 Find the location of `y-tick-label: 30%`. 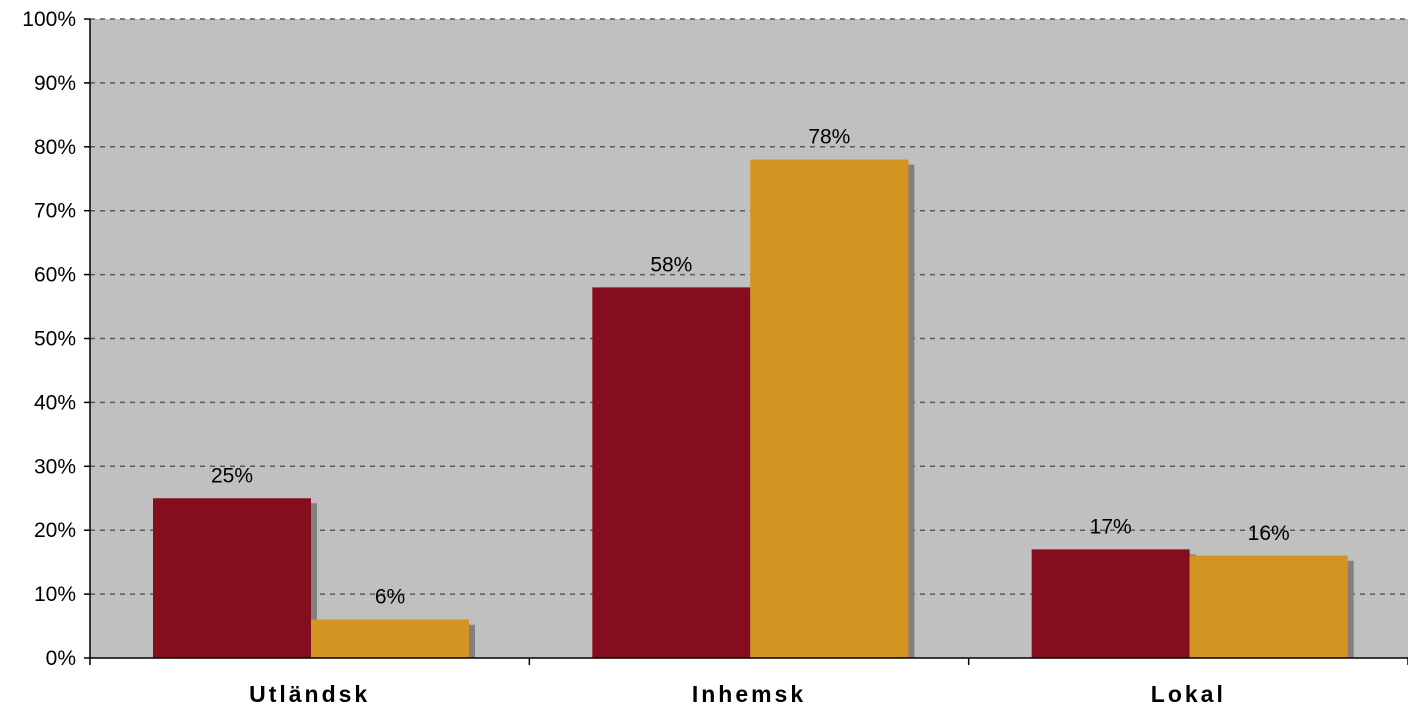

y-tick-label: 30% is located at coordinates (55, 466).